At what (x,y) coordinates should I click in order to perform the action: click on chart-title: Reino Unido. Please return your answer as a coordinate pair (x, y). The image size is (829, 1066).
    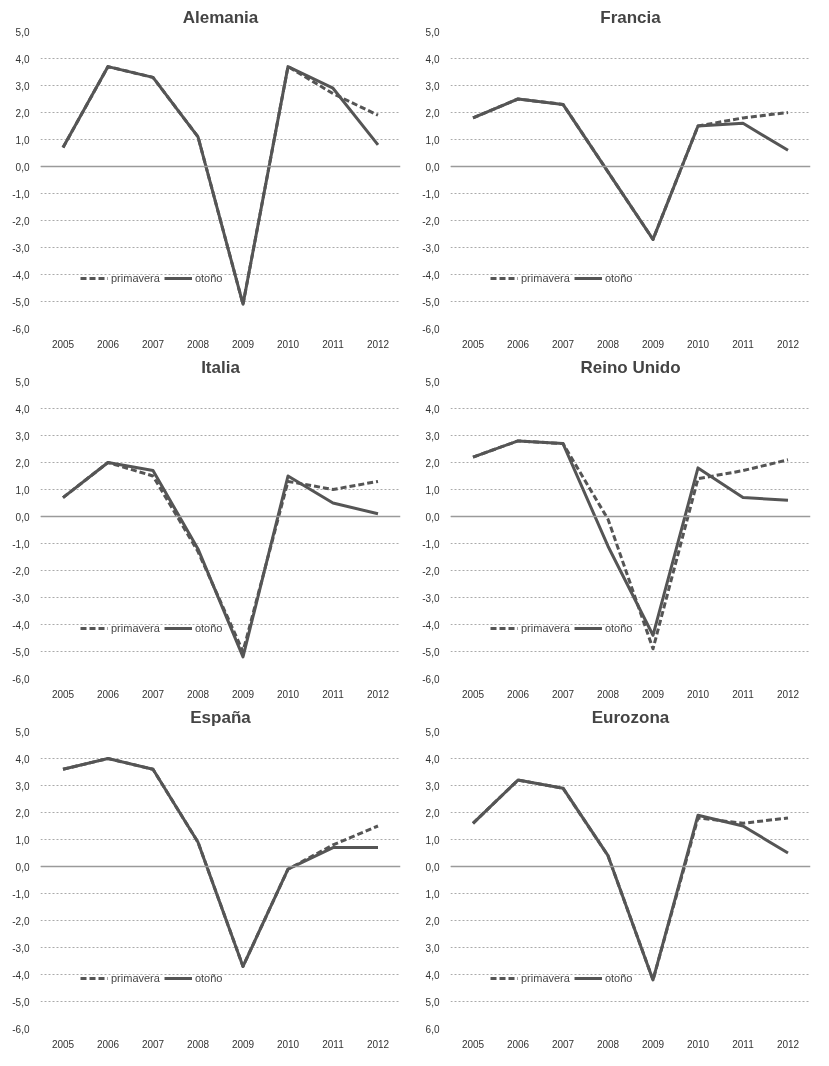
    Looking at the image, I should click on (630, 367).